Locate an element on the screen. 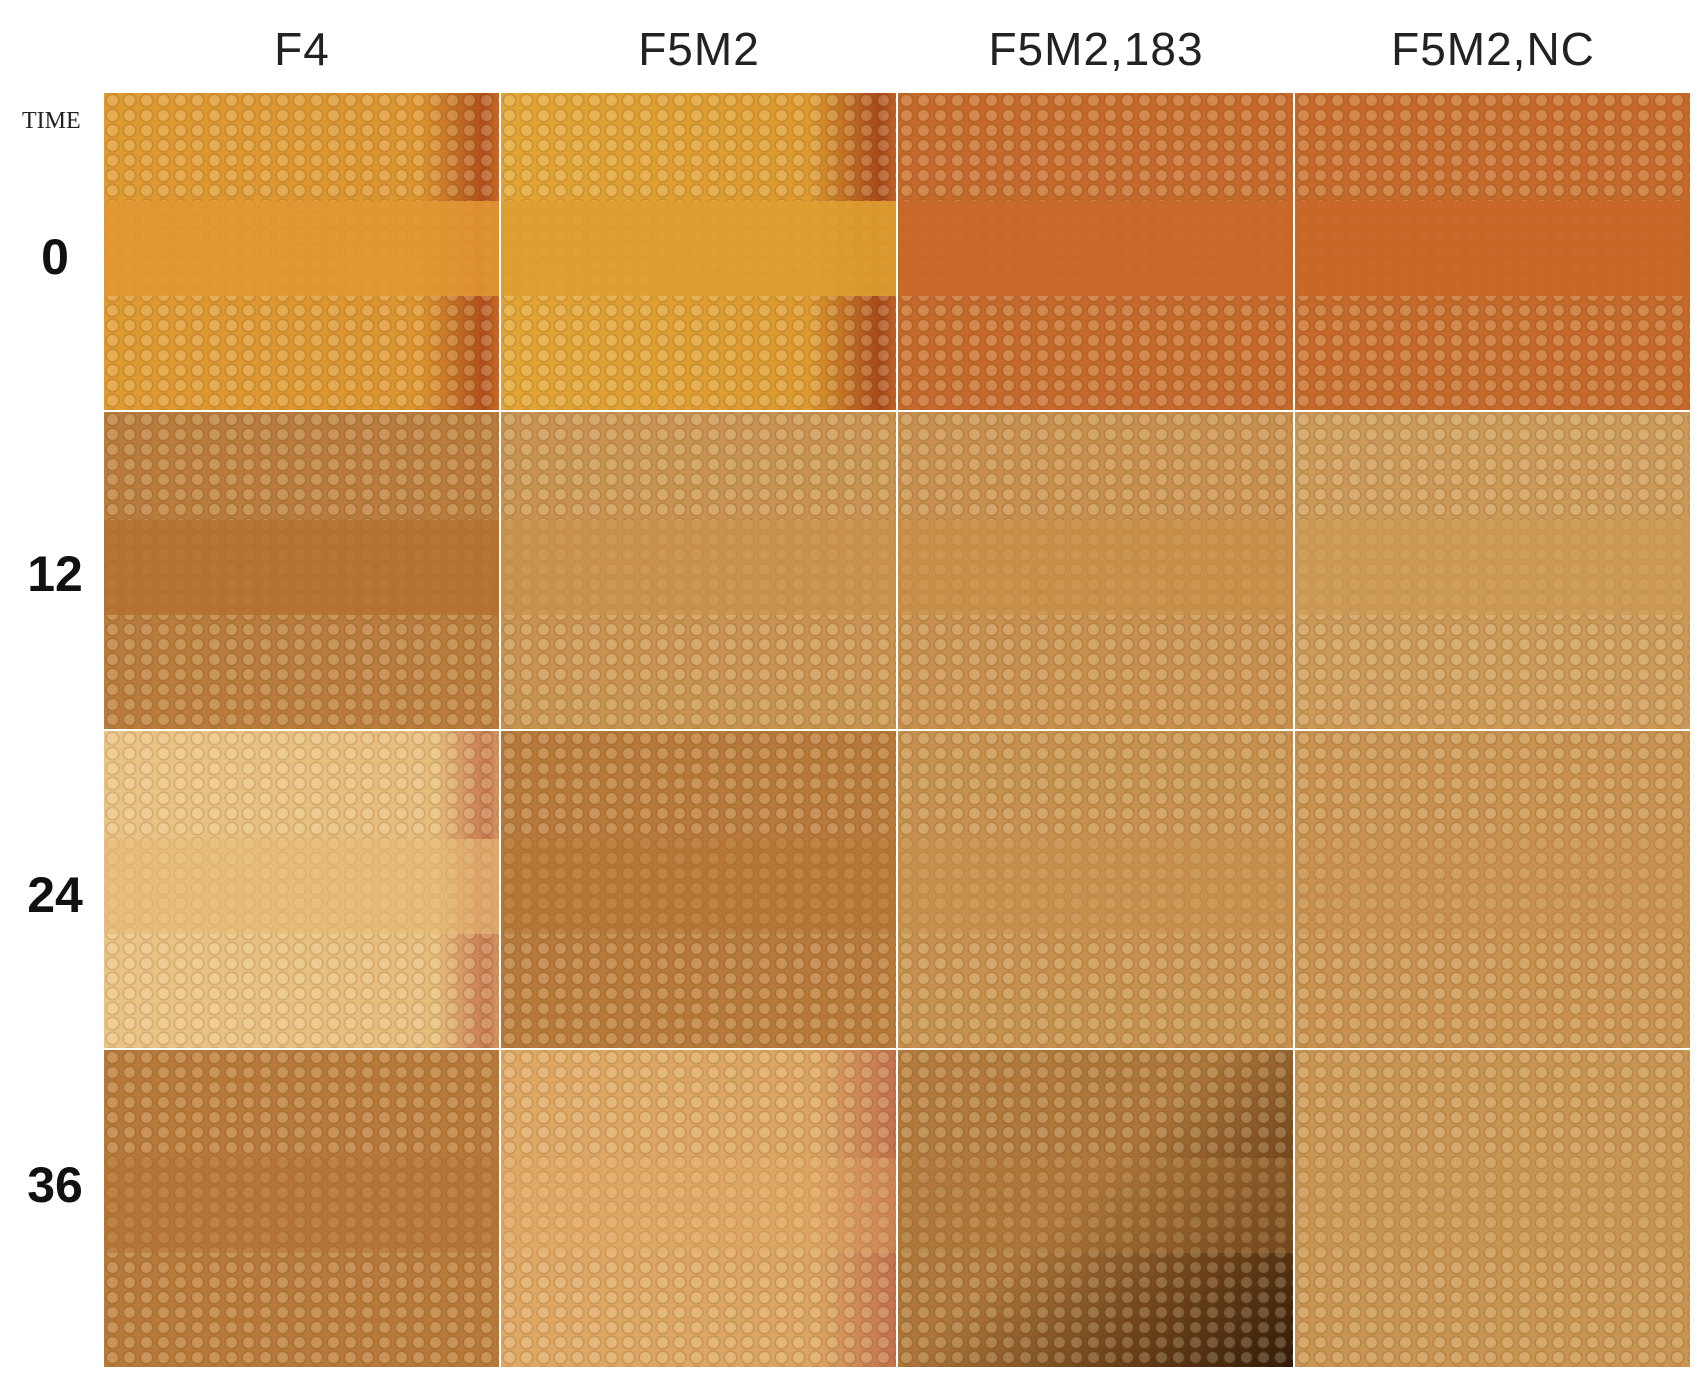  column-header: F5M2 is located at coordinates (699, 49).